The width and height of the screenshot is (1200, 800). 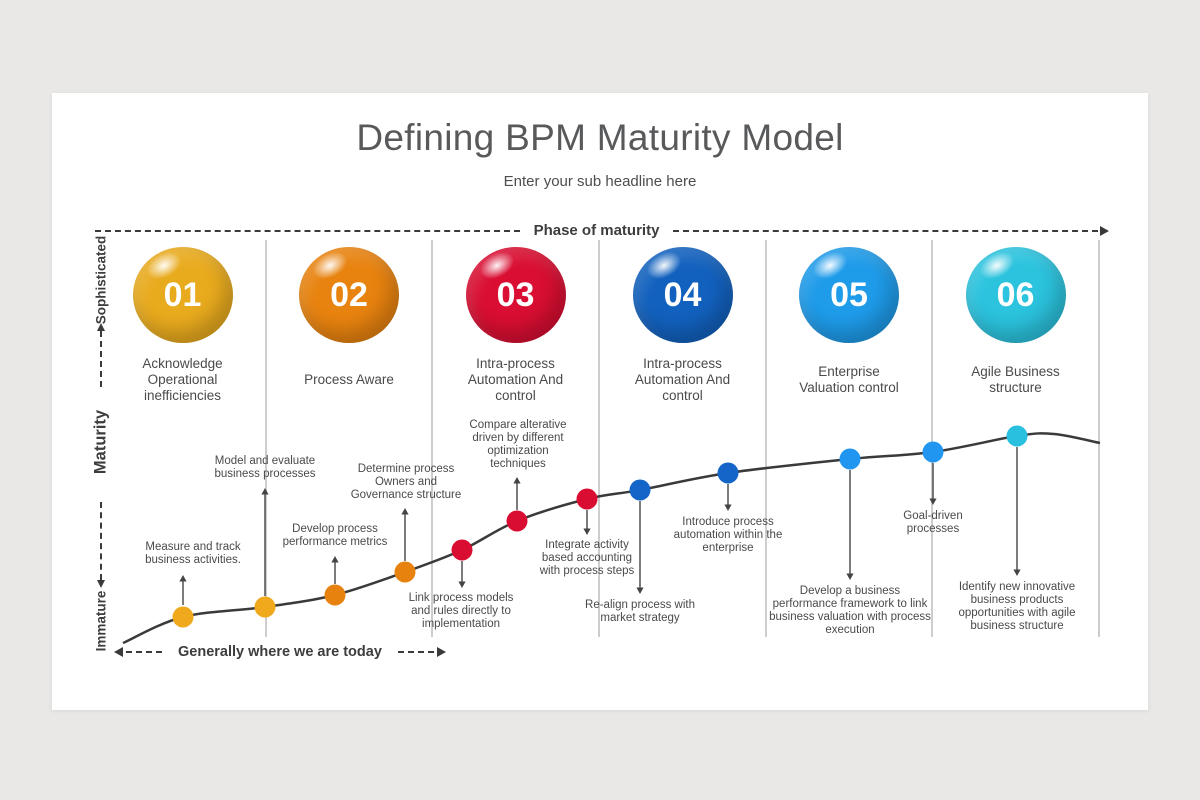 What do you see at coordinates (182, 379) in the screenshot?
I see `phase-label-01: Acknowledge Operational inefficiencies` at bounding box center [182, 379].